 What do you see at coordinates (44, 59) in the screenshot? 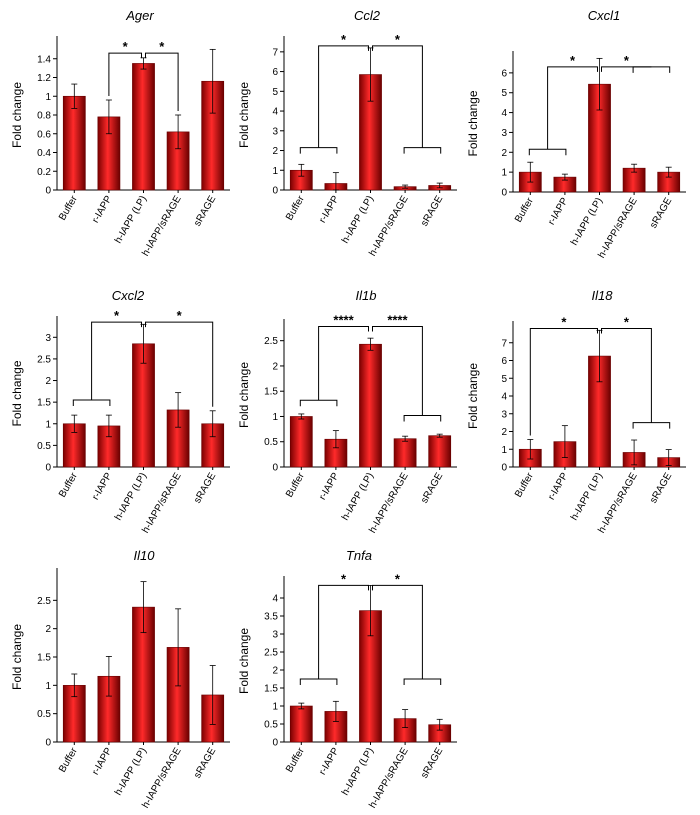
I see `y-tick-label: 1.4` at bounding box center [44, 59].